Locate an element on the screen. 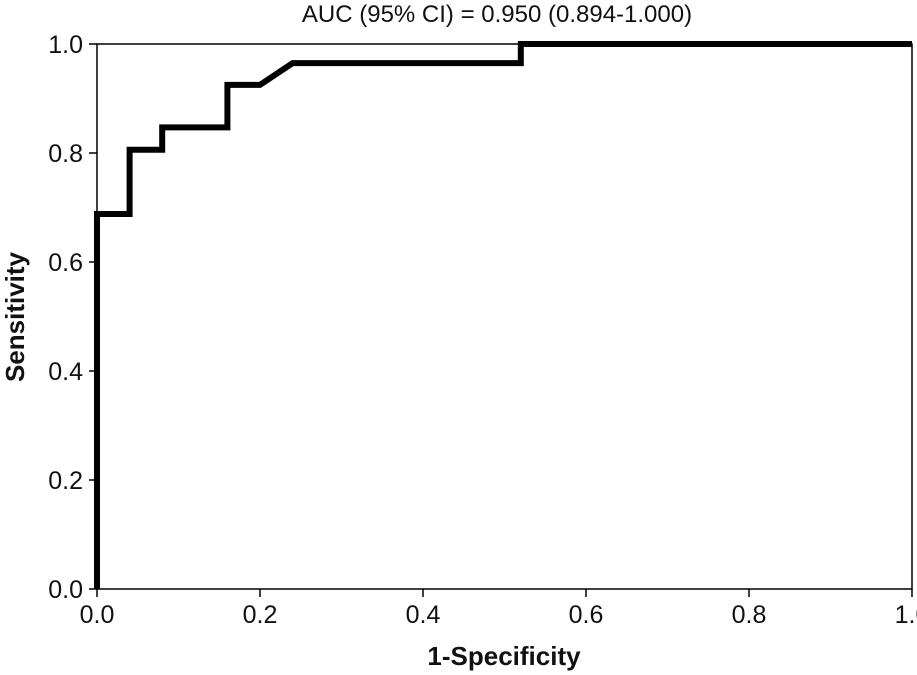 The image size is (917, 675). x-tick-label: 0.8 is located at coordinates (749, 615).